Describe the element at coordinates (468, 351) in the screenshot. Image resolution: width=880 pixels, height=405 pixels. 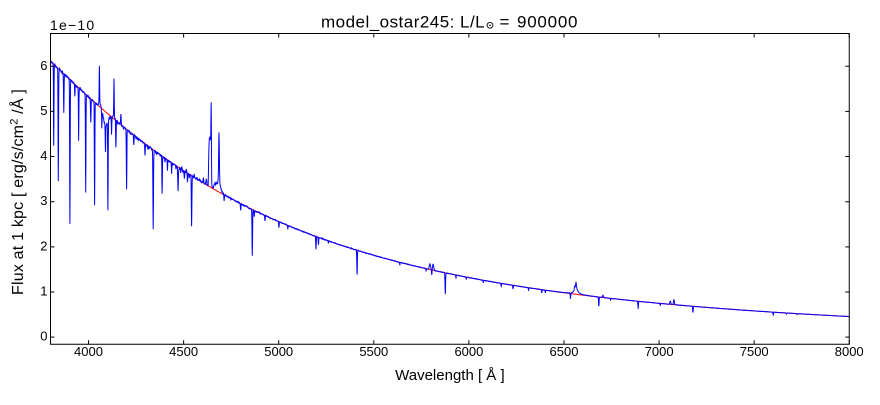
I see `svg-text: 6000` at that location.